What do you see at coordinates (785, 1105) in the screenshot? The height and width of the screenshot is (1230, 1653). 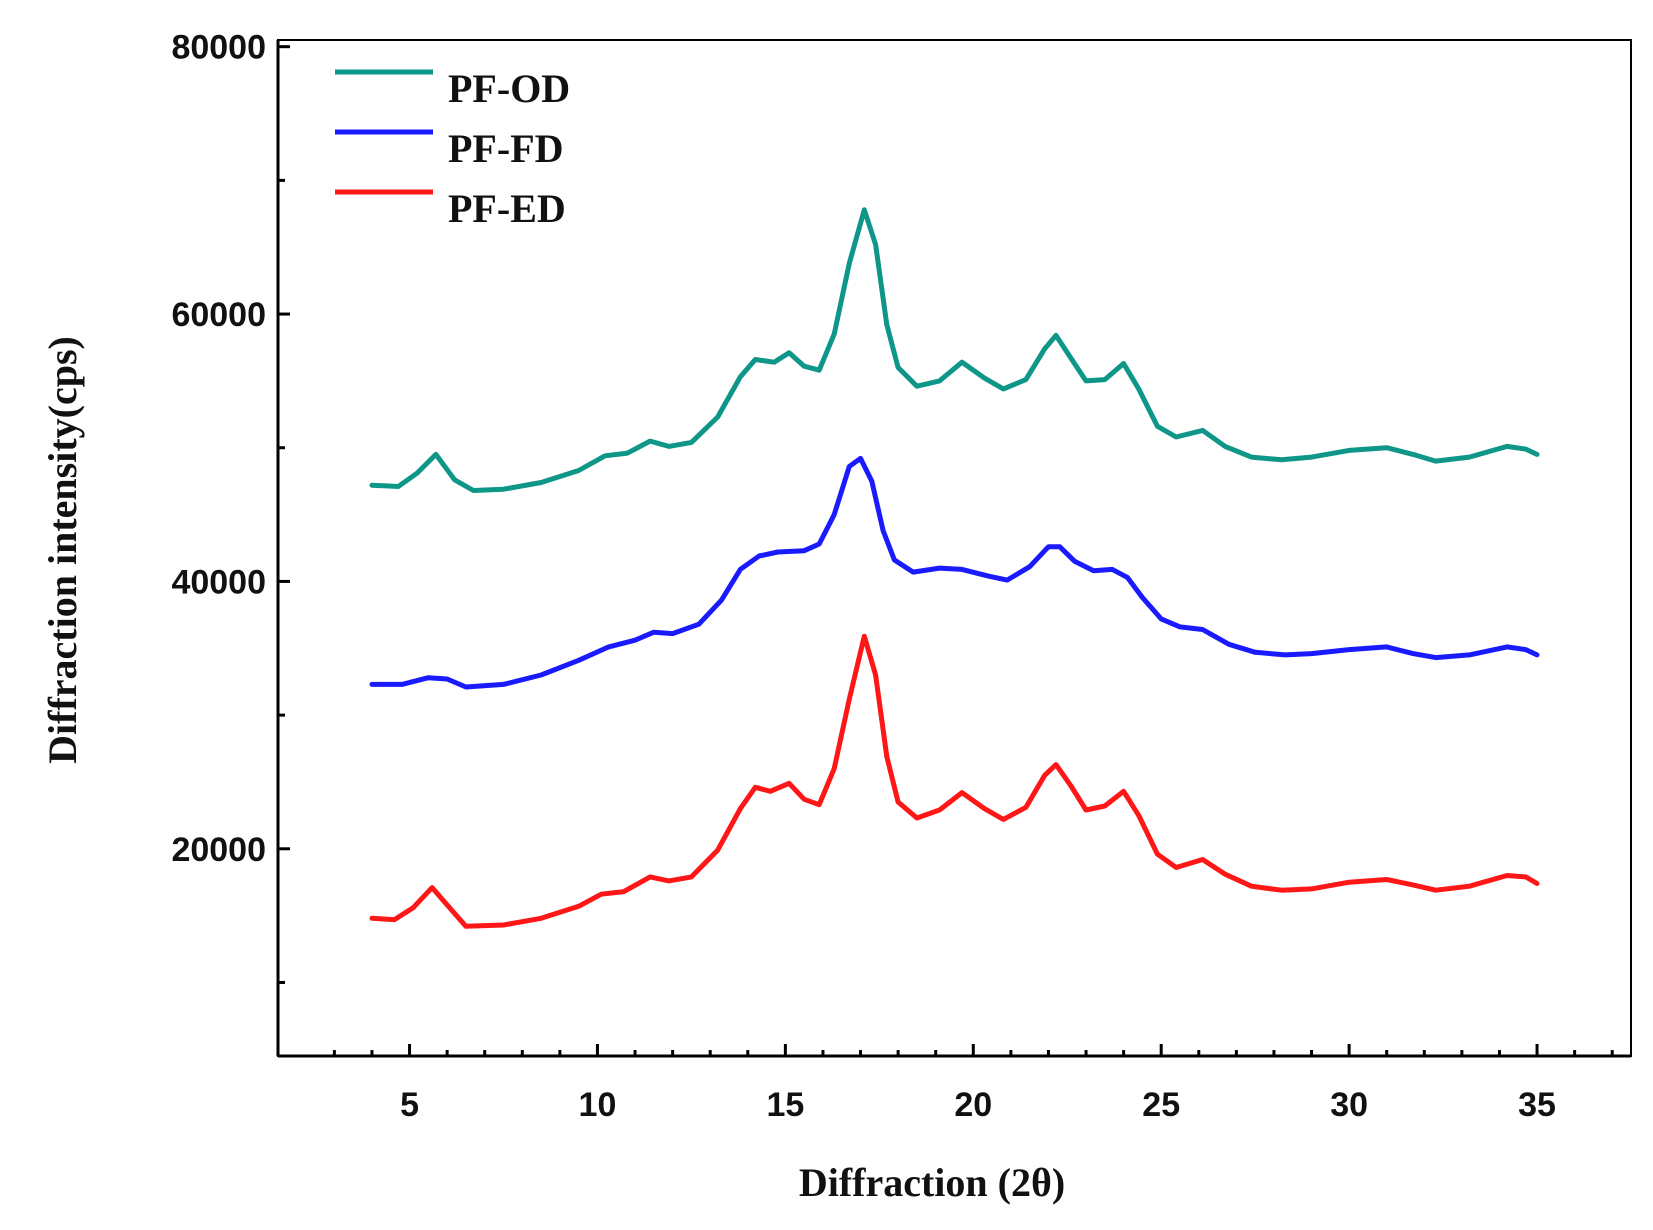 I see `x-tick-label: 15` at bounding box center [785, 1105].